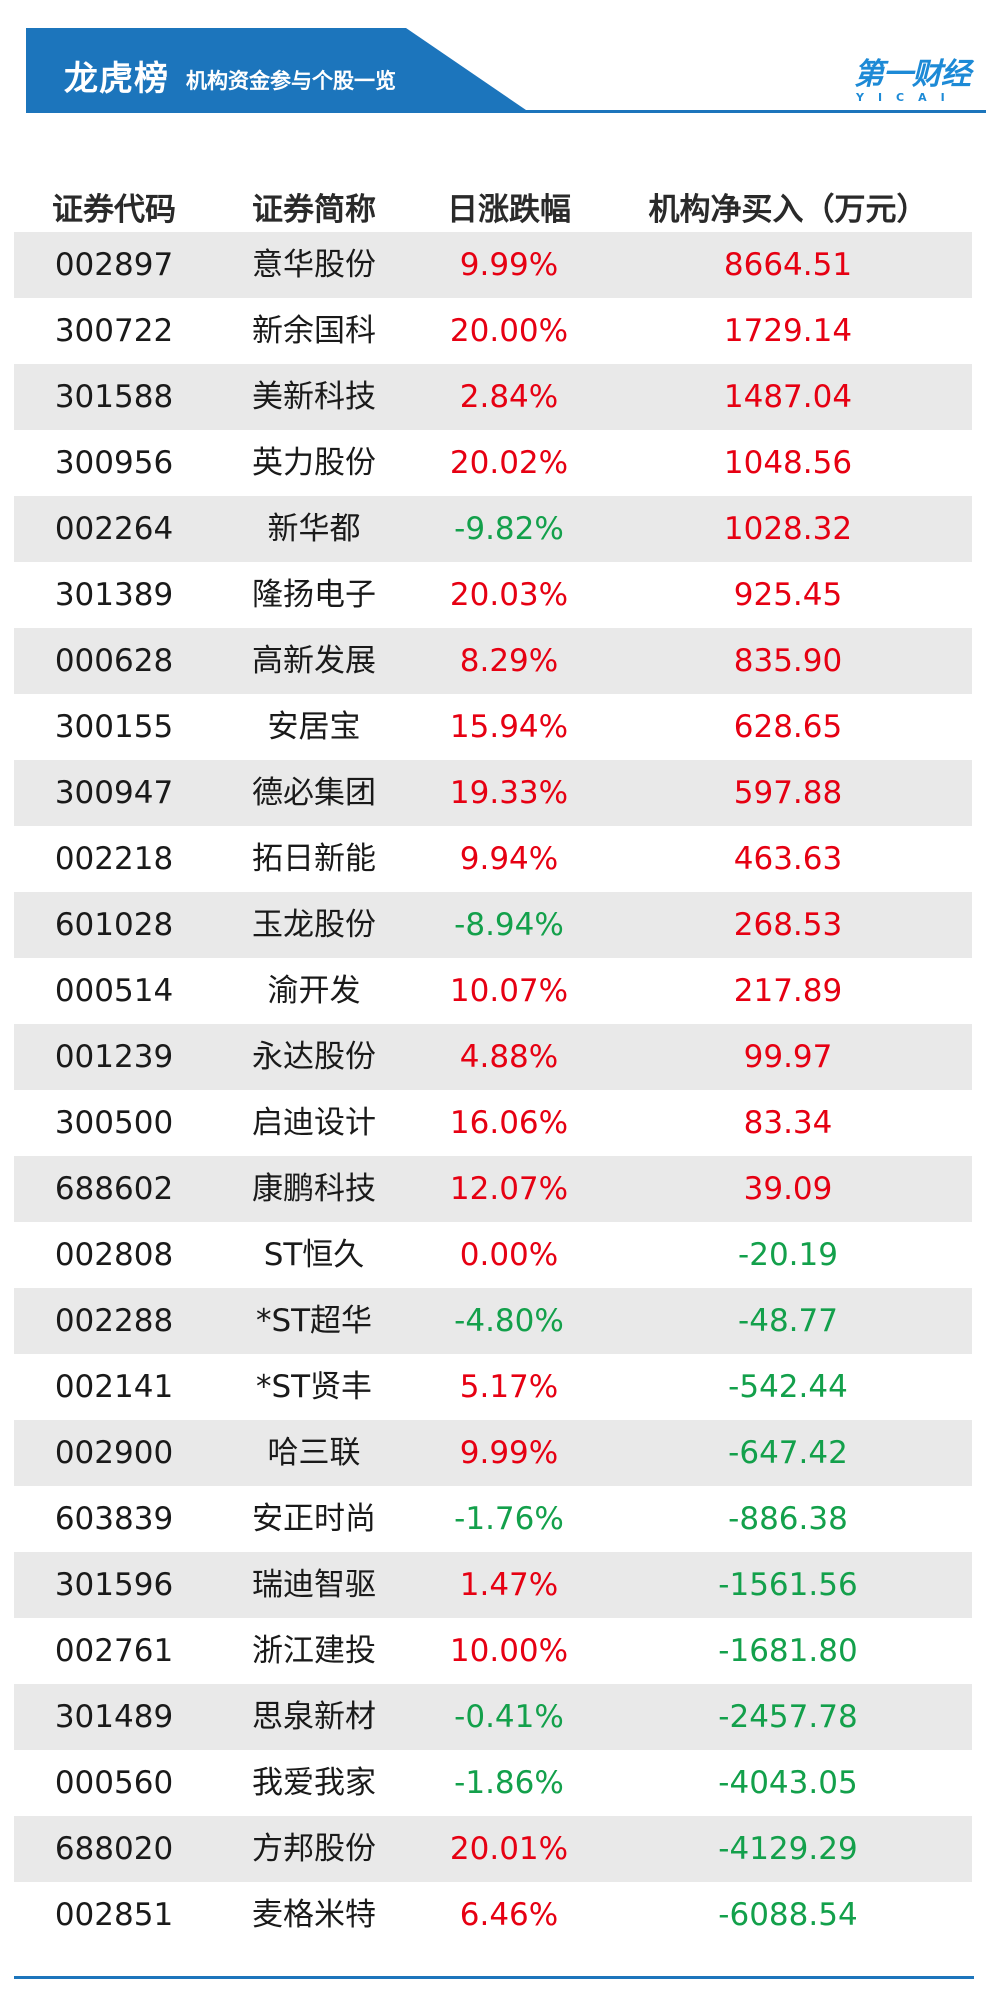 The image size is (988, 1998). I want to click on stock-name: 康鹏科技, so click(314, 1189).